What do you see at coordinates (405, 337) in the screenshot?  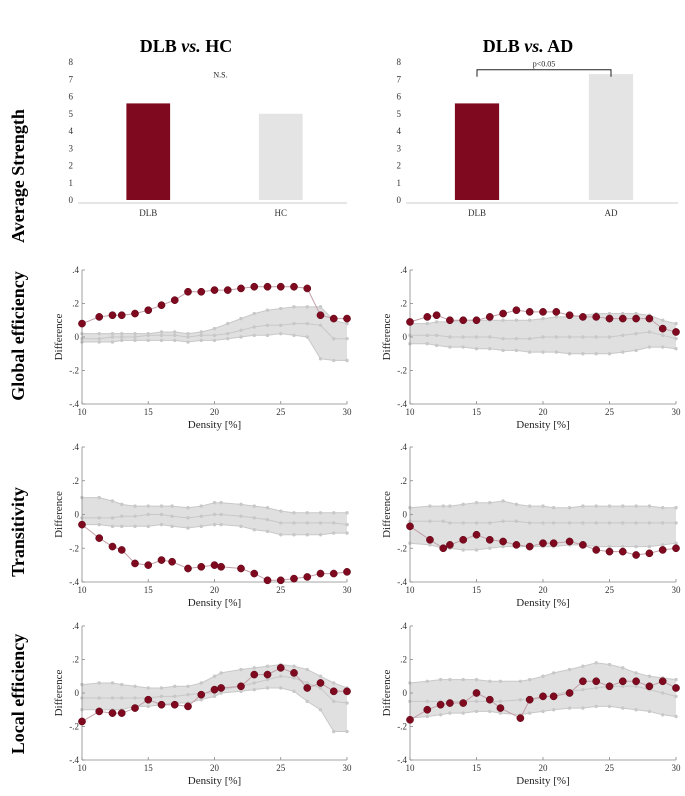 I see `y-tick-label: 0` at bounding box center [405, 337].